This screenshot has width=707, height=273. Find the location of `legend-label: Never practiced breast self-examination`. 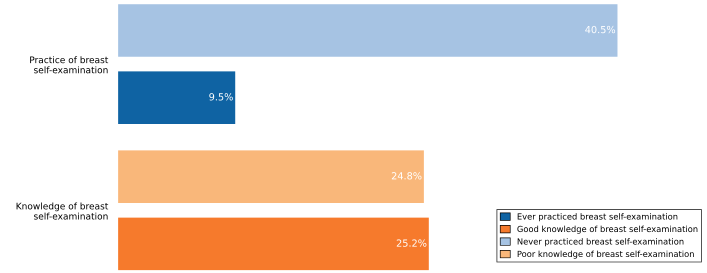

legend-label: Never practiced breast self-examination is located at coordinates (601, 242).